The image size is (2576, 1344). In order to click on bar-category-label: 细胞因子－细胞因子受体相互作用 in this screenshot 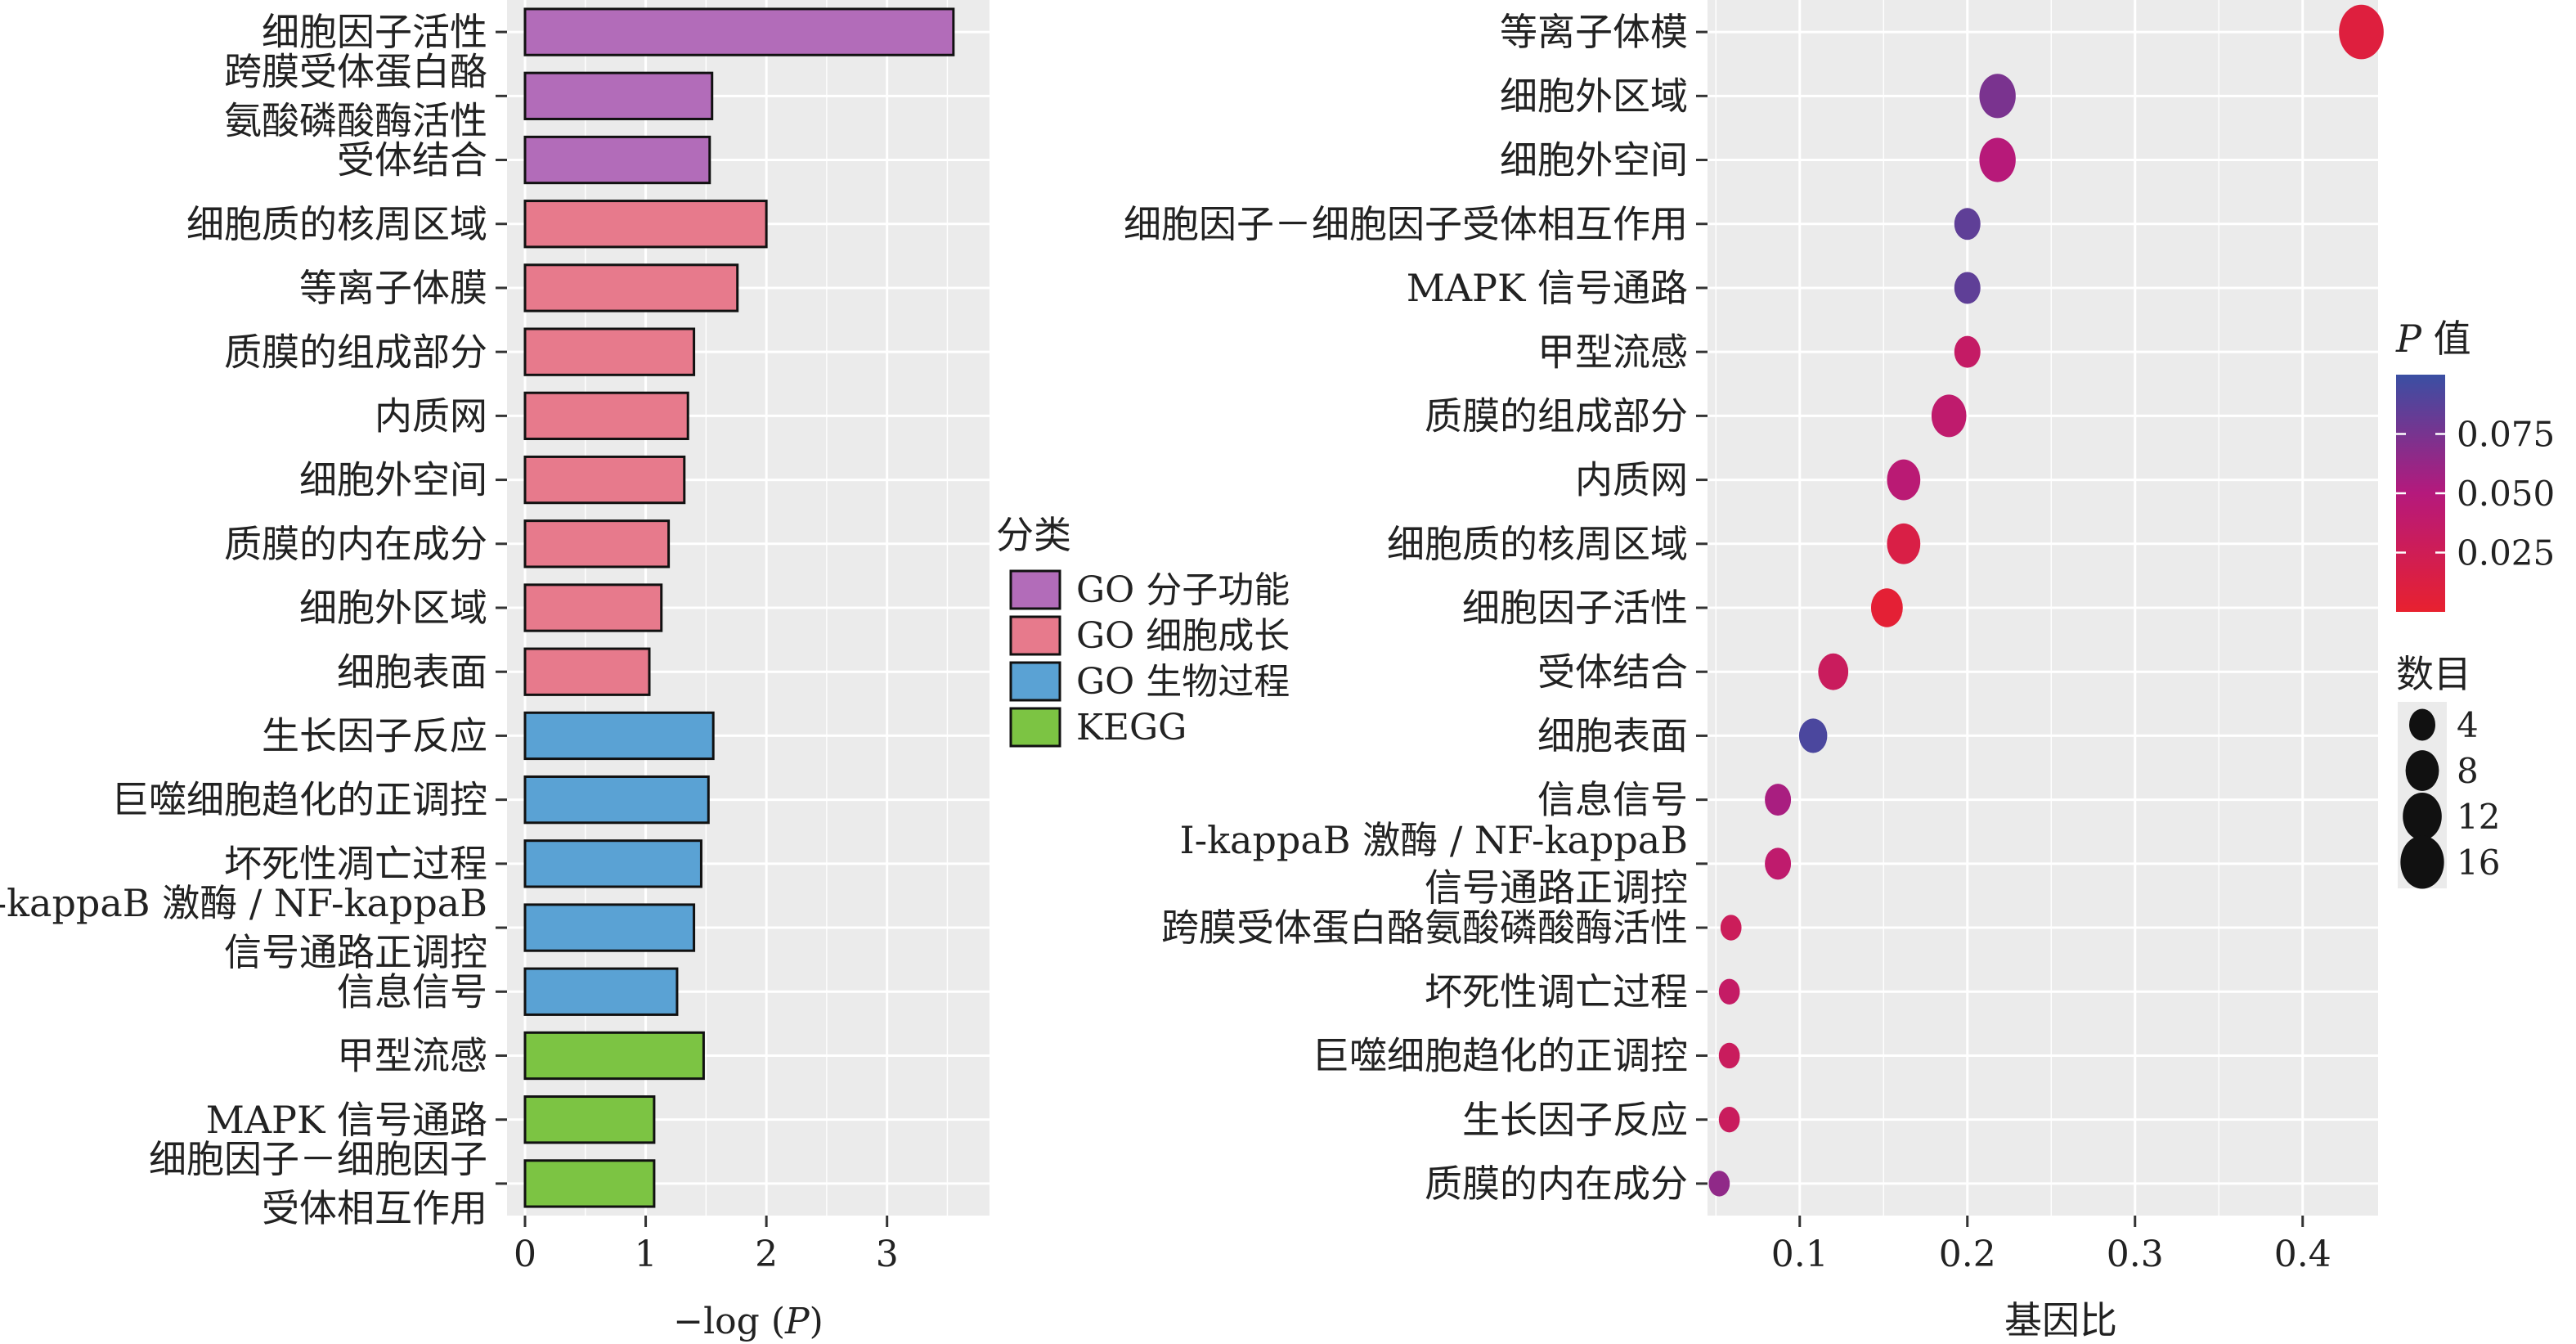, I will do `click(318, 1184)`.